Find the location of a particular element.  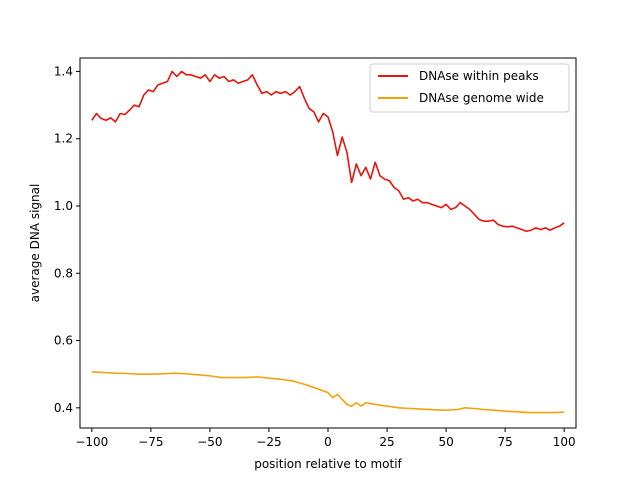

y-tick-label: 1.4 is located at coordinates (63, 71).